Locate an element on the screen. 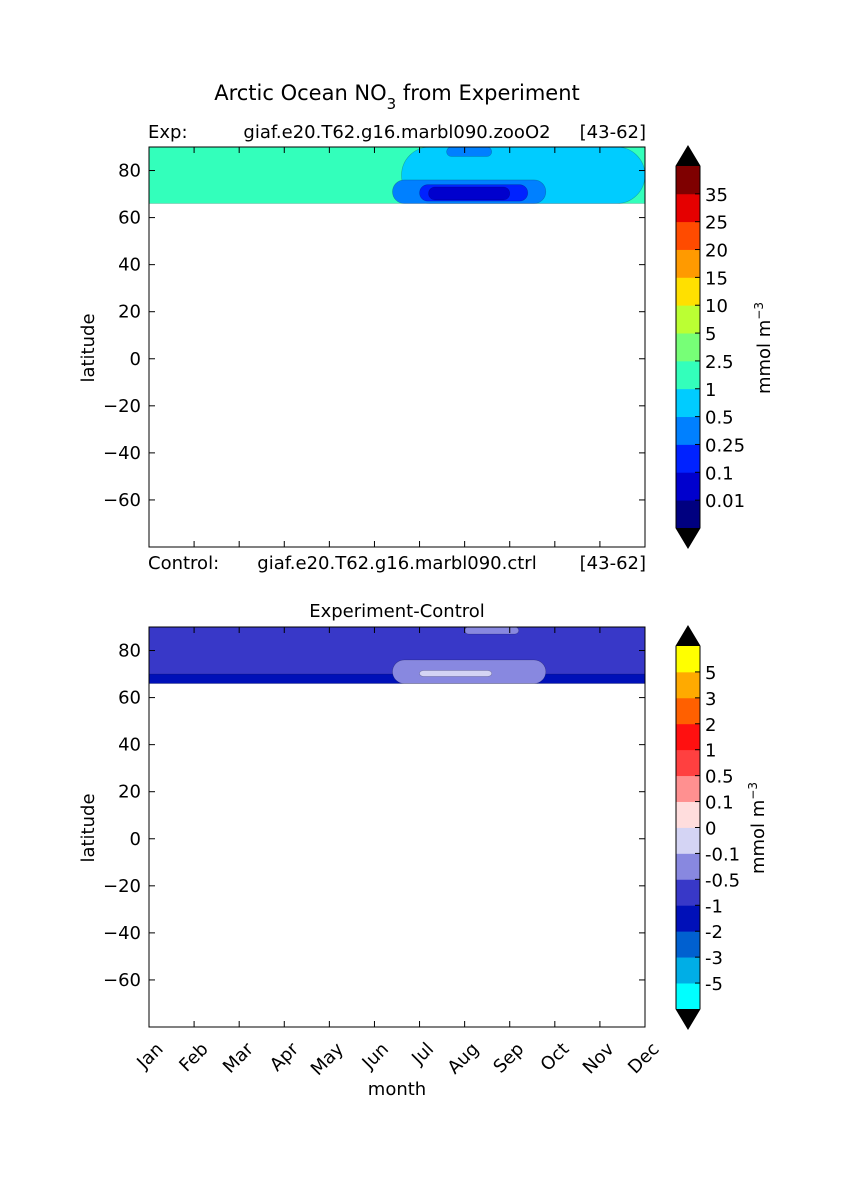 This screenshot has width=855, height=1179. difference-title: Experiment-Control is located at coordinates (397, 611).